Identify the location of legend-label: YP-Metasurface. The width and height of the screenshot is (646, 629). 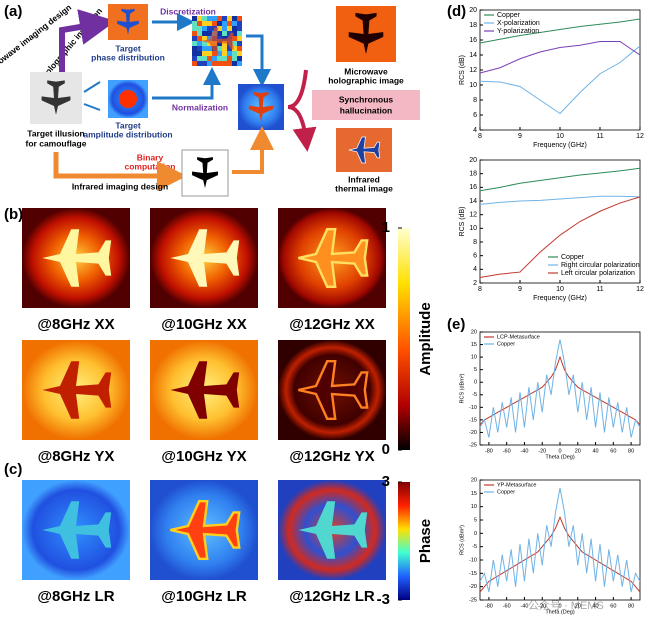
(516, 485).